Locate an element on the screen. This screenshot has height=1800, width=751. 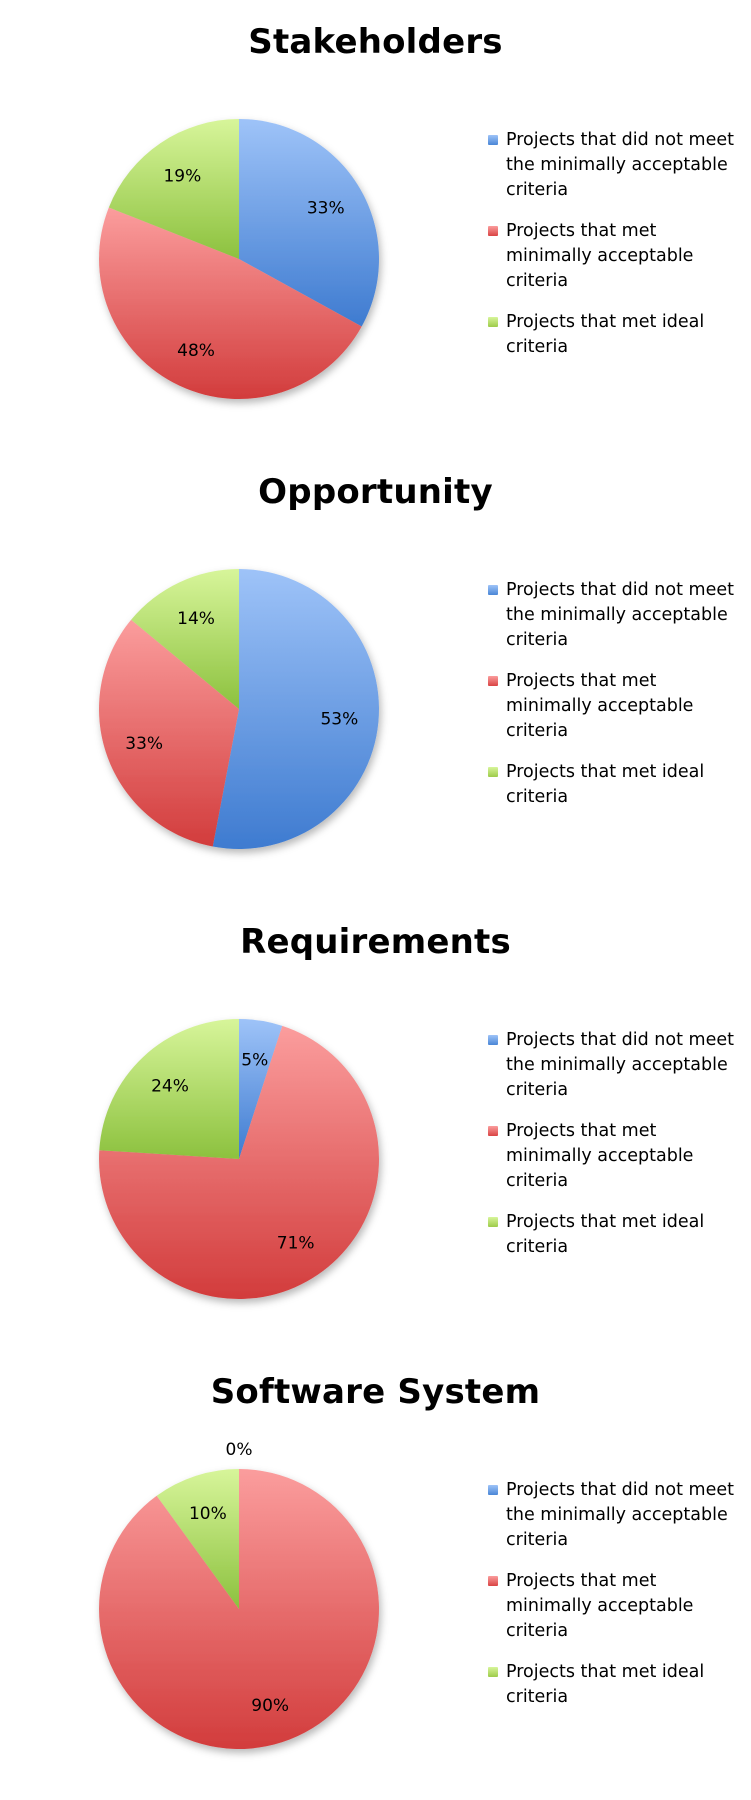
slice-label: 48% is located at coordinates (196, 351).